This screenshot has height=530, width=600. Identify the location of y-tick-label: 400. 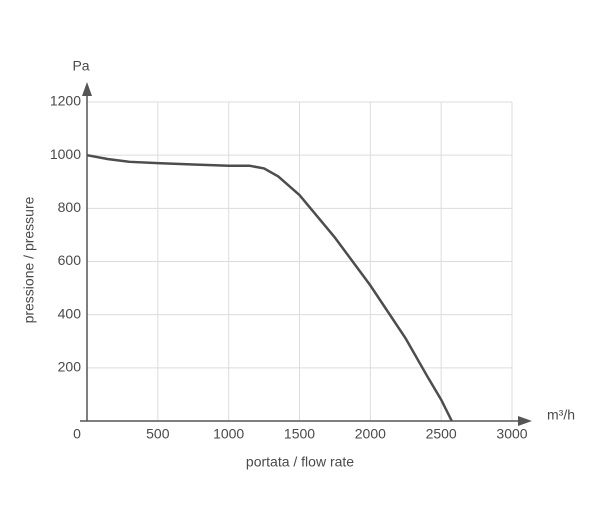
(70, 313).